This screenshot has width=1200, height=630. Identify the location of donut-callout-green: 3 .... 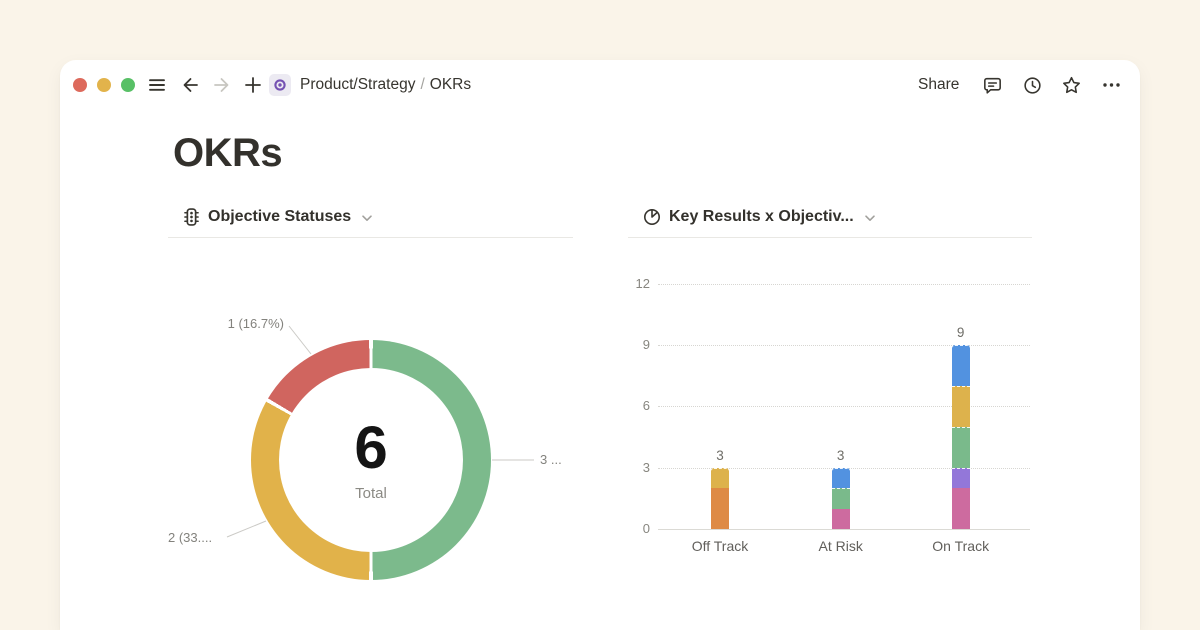
(551, 459).